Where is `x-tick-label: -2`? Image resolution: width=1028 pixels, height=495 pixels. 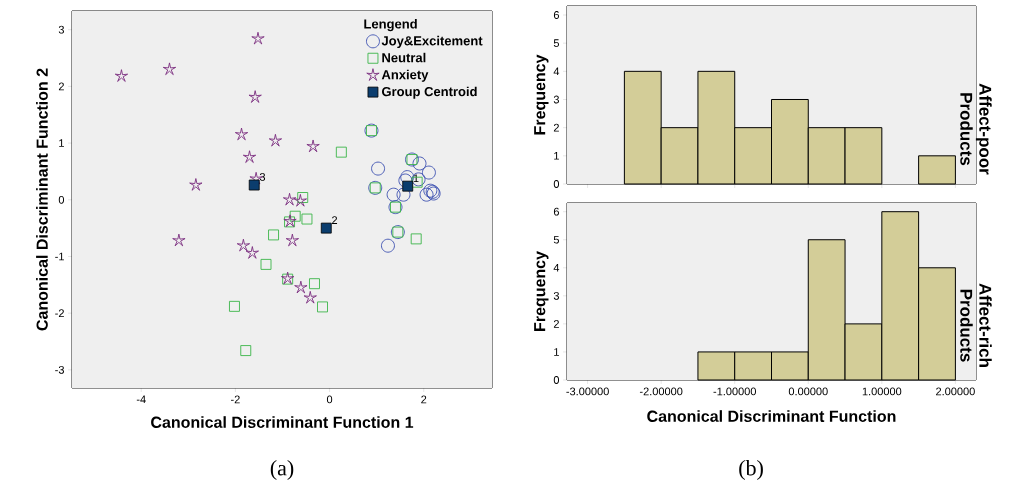 x-tick-label: -2 is located at coordinates (235, 399).